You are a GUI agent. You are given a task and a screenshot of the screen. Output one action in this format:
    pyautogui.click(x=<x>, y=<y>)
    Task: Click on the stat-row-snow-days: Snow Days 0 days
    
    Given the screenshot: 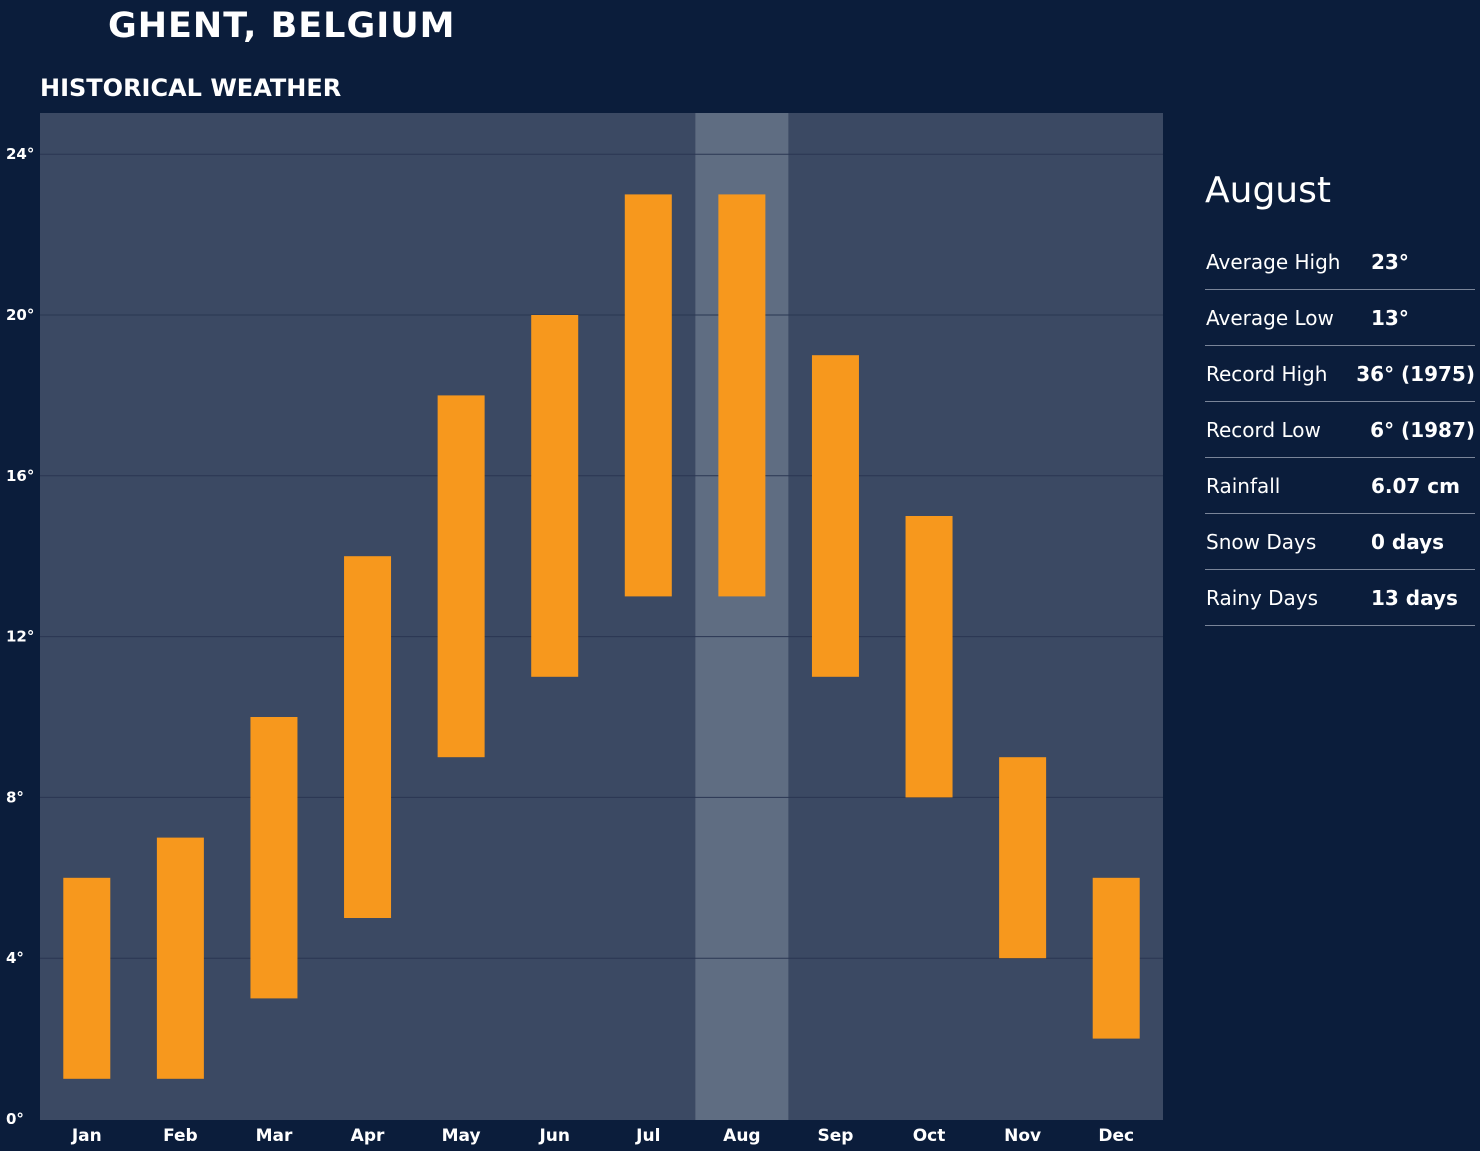 What is the action you would take?
    pyautogui.click(x=1340, y=542)
    